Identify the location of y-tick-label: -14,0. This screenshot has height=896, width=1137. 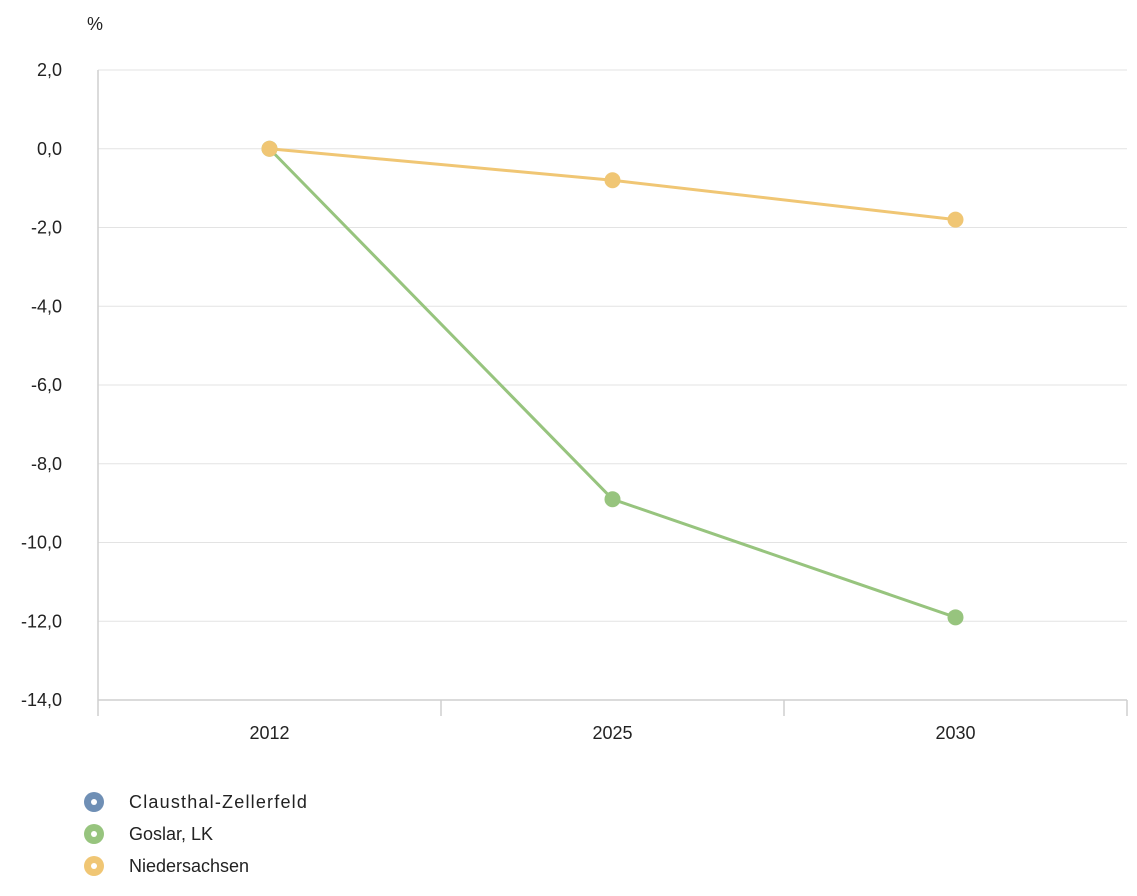
(41, 700).